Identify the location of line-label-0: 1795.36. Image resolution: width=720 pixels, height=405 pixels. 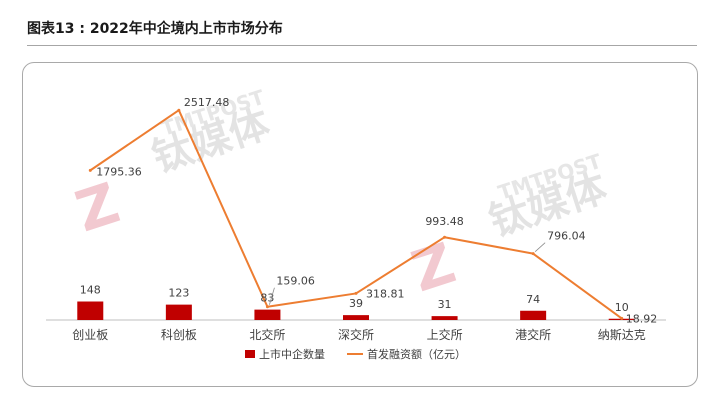
(118, 171).